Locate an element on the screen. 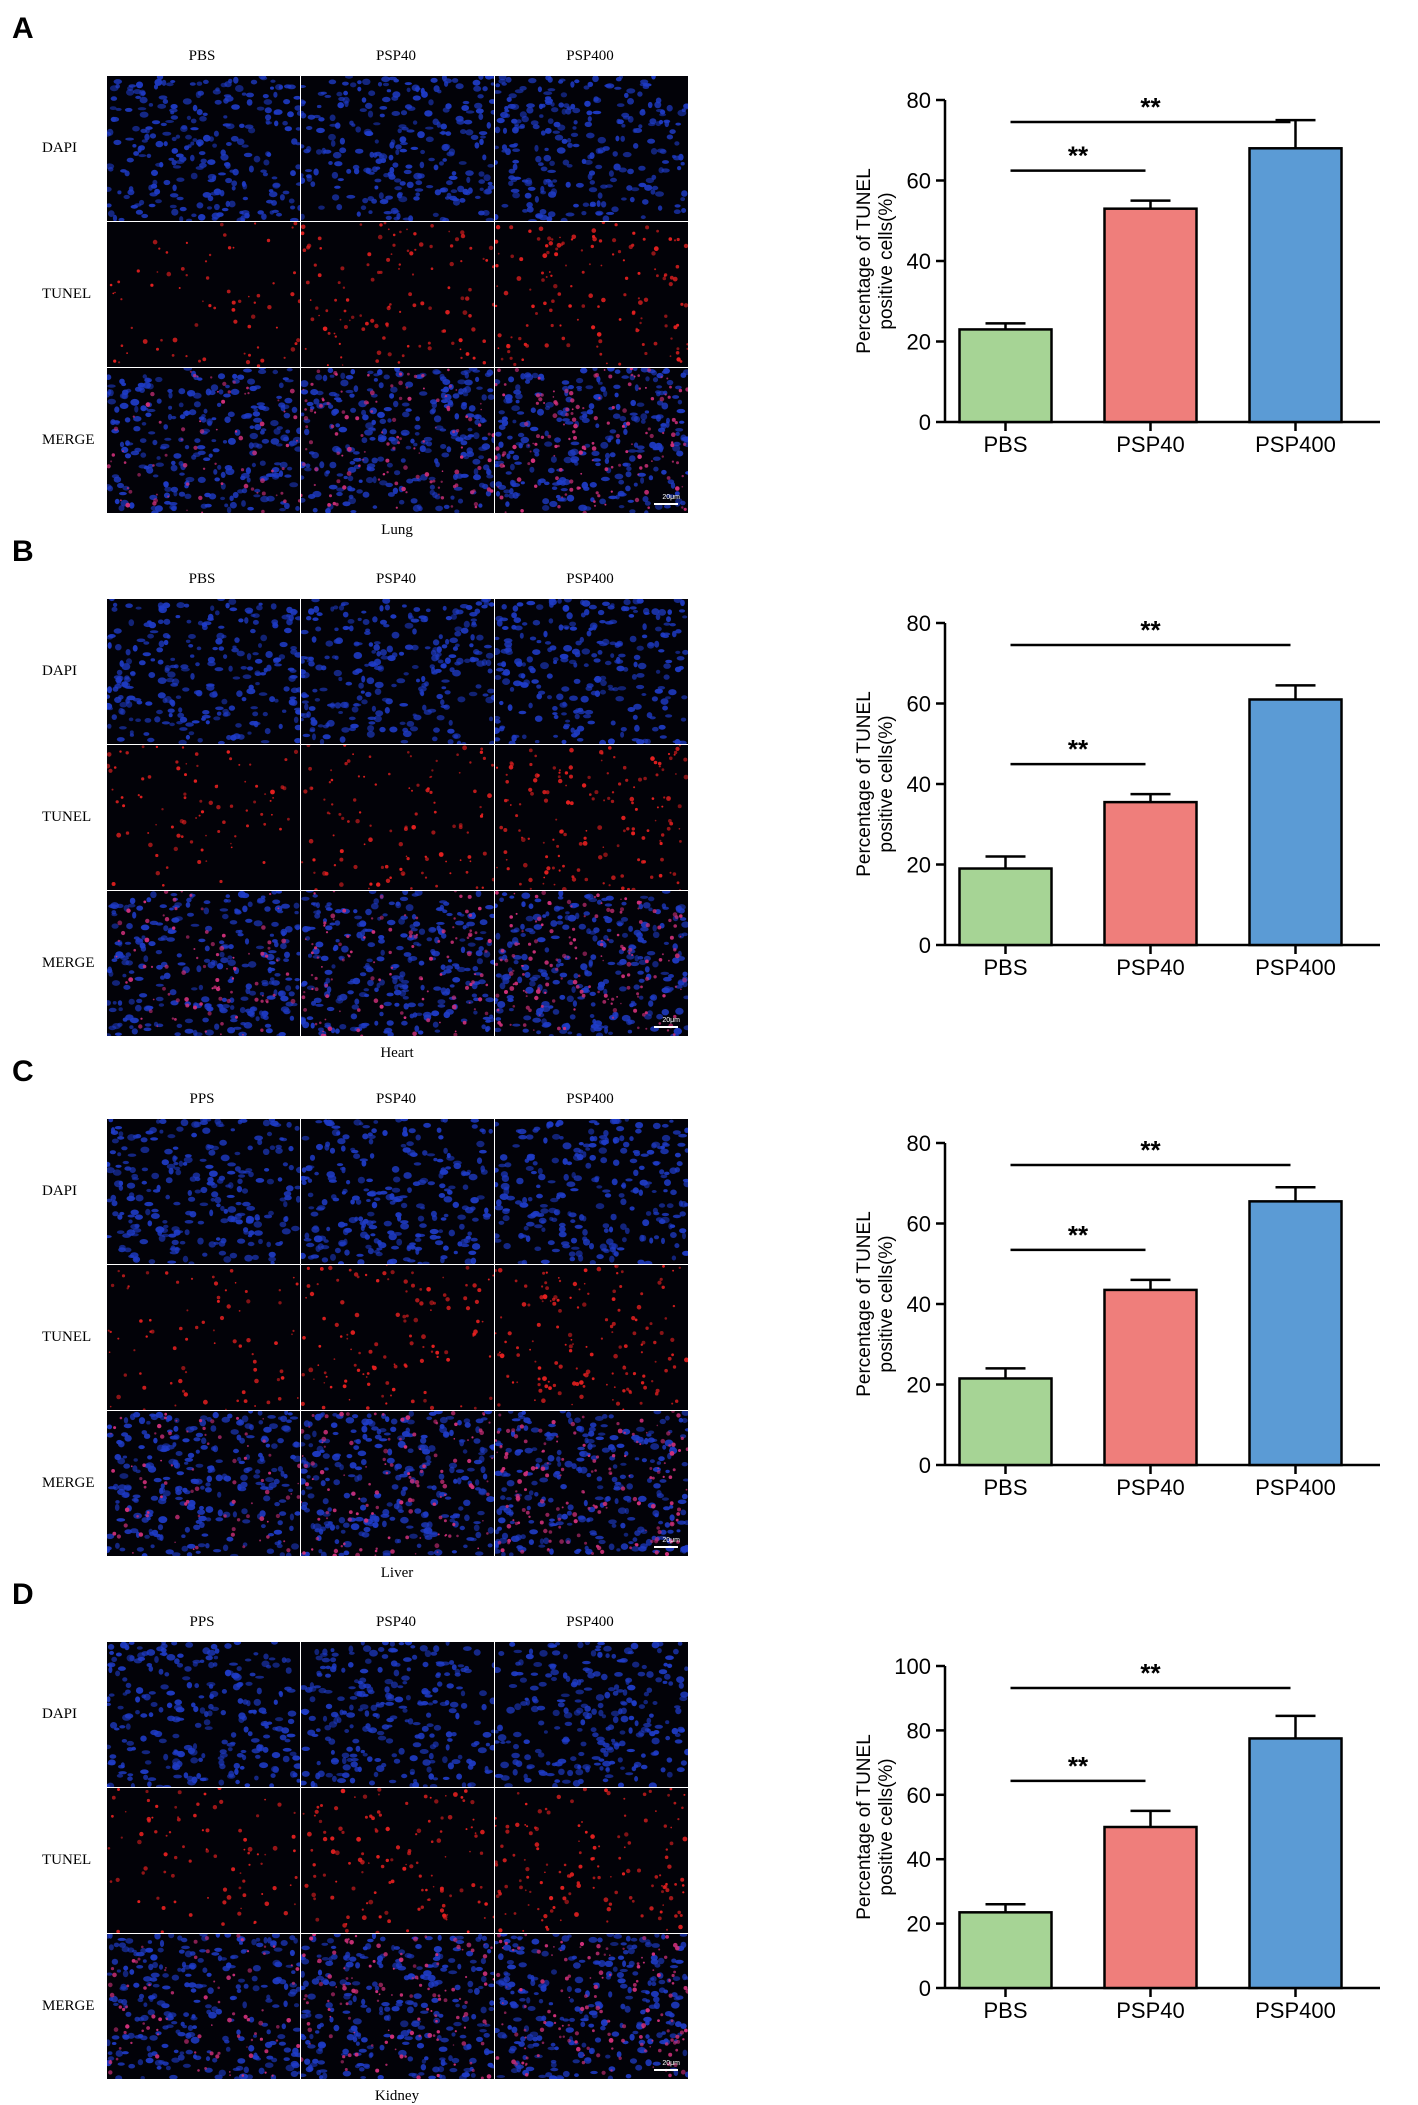  panel-letter: B is located at coordinates (23, 552).